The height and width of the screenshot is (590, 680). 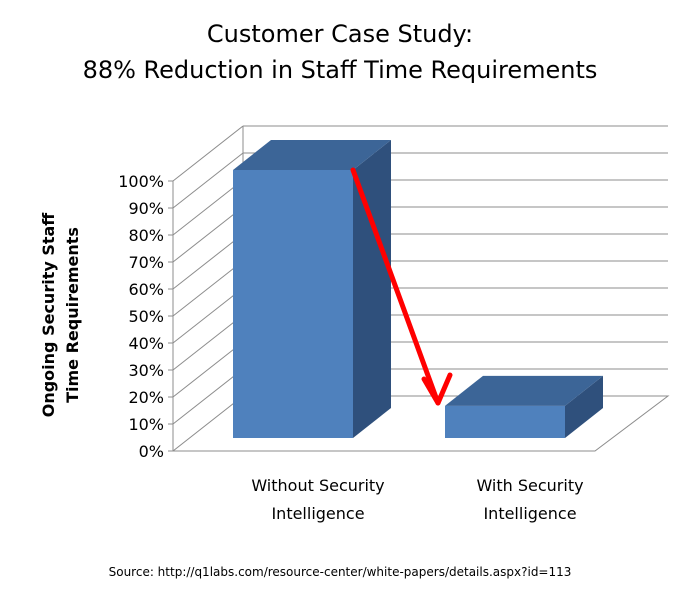 I want to click on y-tick-label: 40%, so click(x=146, y=343).